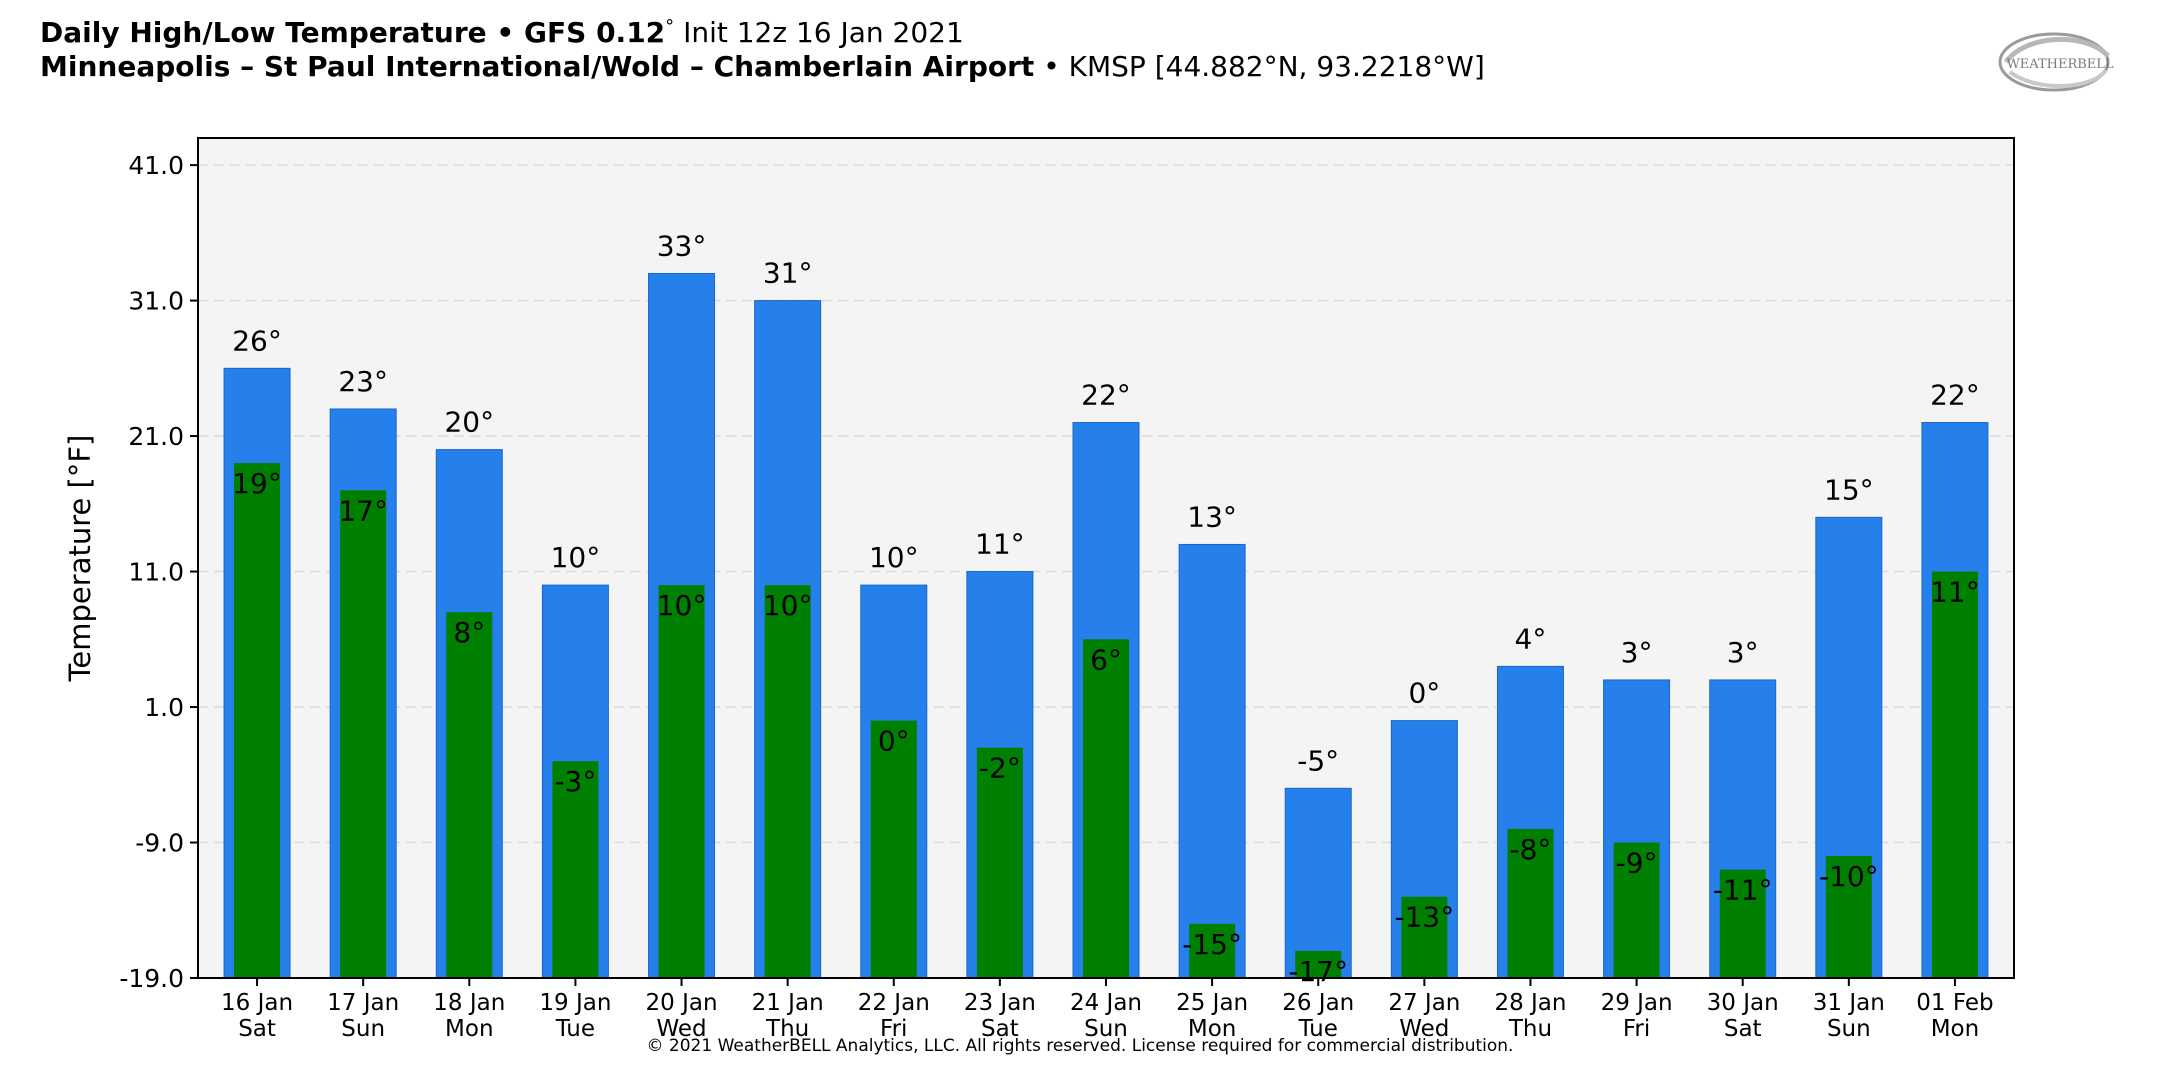 The width and height of the screenshot is (2160, 1072). Describe the element at coordinates (670, 26) in the screenshot. I see `chart-title-degree: °` at that location.